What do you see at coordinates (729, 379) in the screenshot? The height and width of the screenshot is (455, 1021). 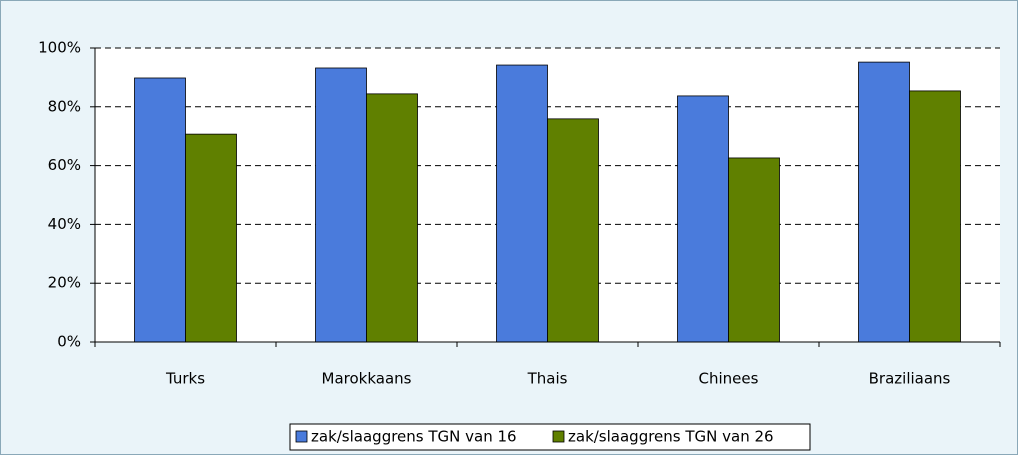 I see `x-tick-label: Chinees` at bounding box center [729, 379].